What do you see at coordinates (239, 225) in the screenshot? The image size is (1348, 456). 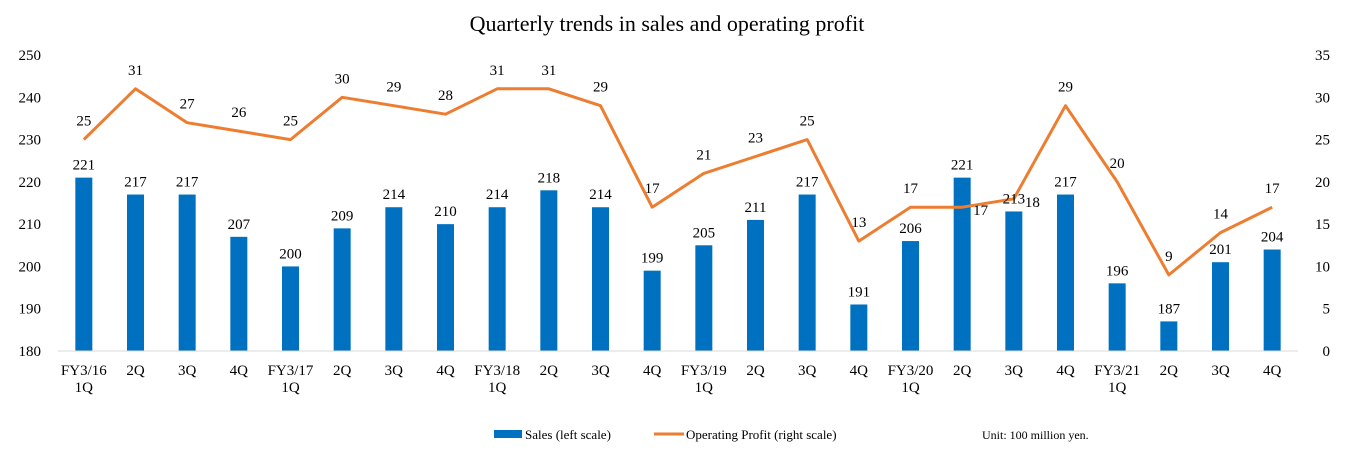 I see `sales-data-label: 207` at bounding box center [239, 225].